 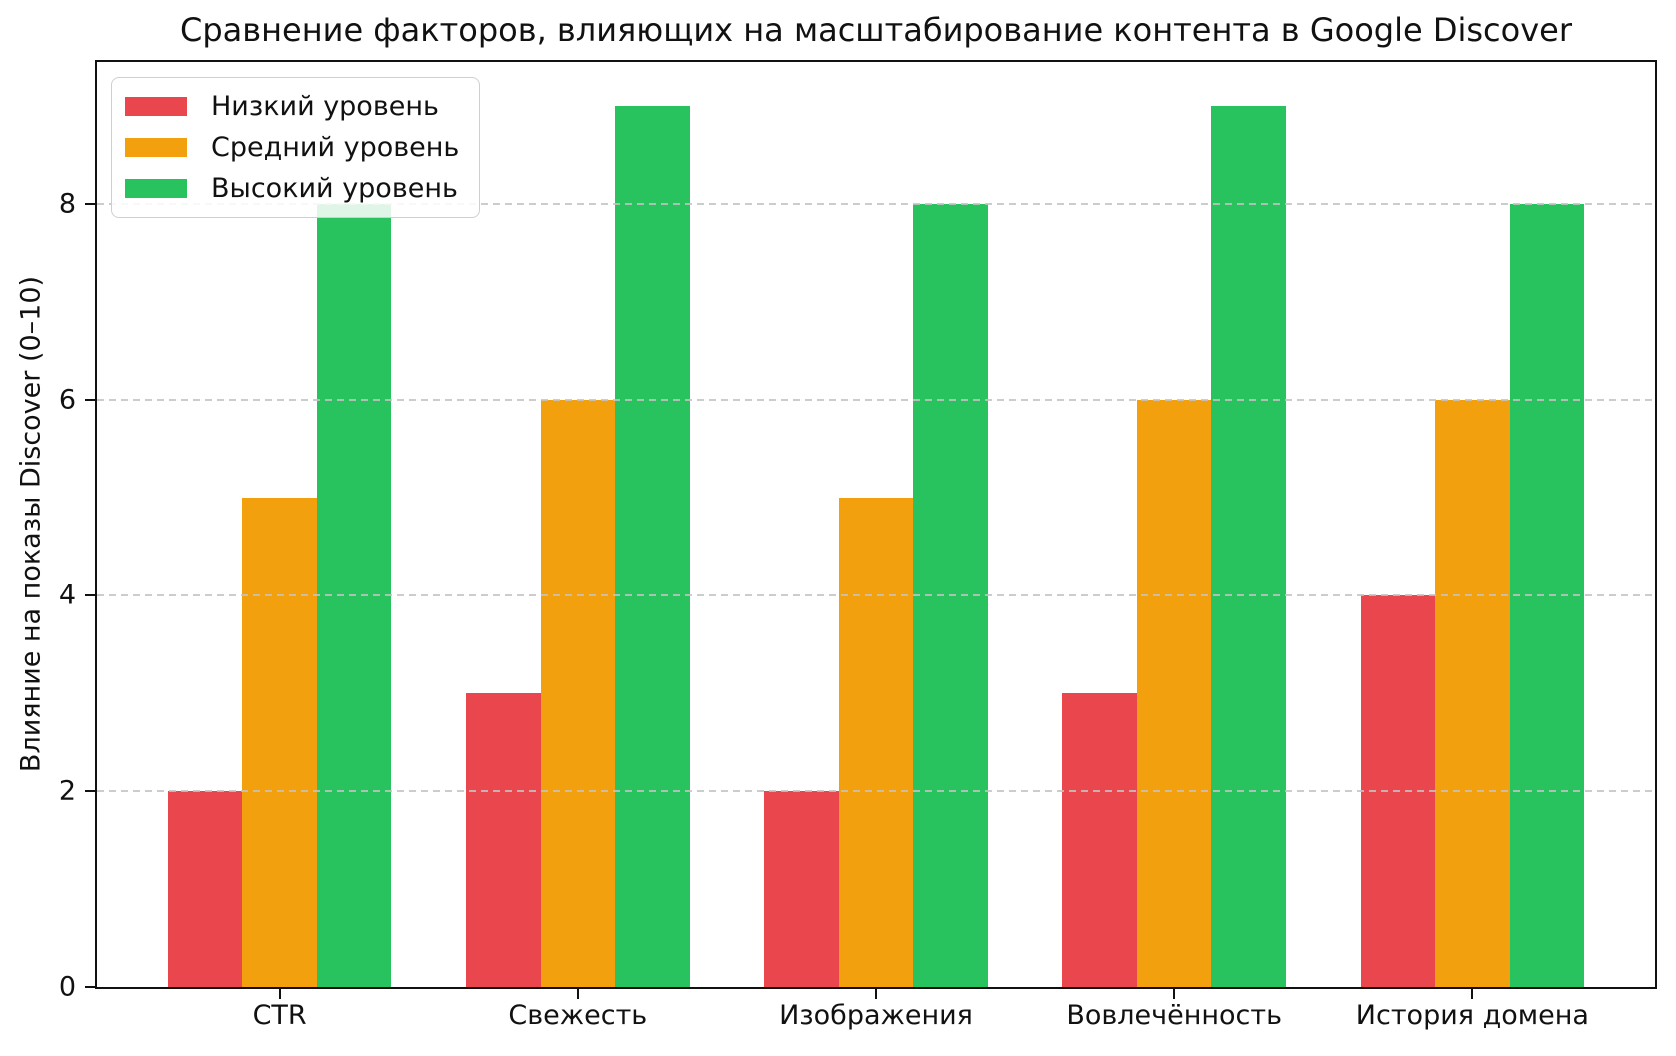 What do you see at coordinates (334, 188) in the screenshot?
I see `legend-label: Высокий уровень` at bounding box center [334, 188].